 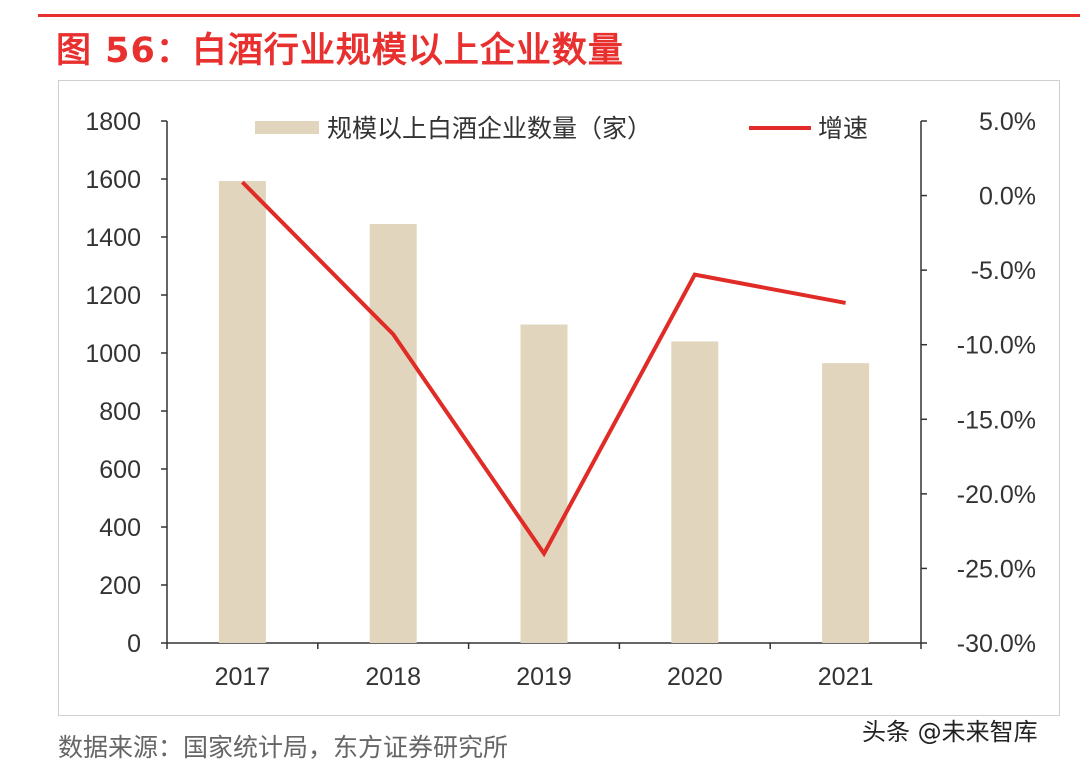 What do you see at coordinates (996, 644) in the screenshot?
I see `right-axis-tick-label: -30.0%` at bounding box center [996, 644].